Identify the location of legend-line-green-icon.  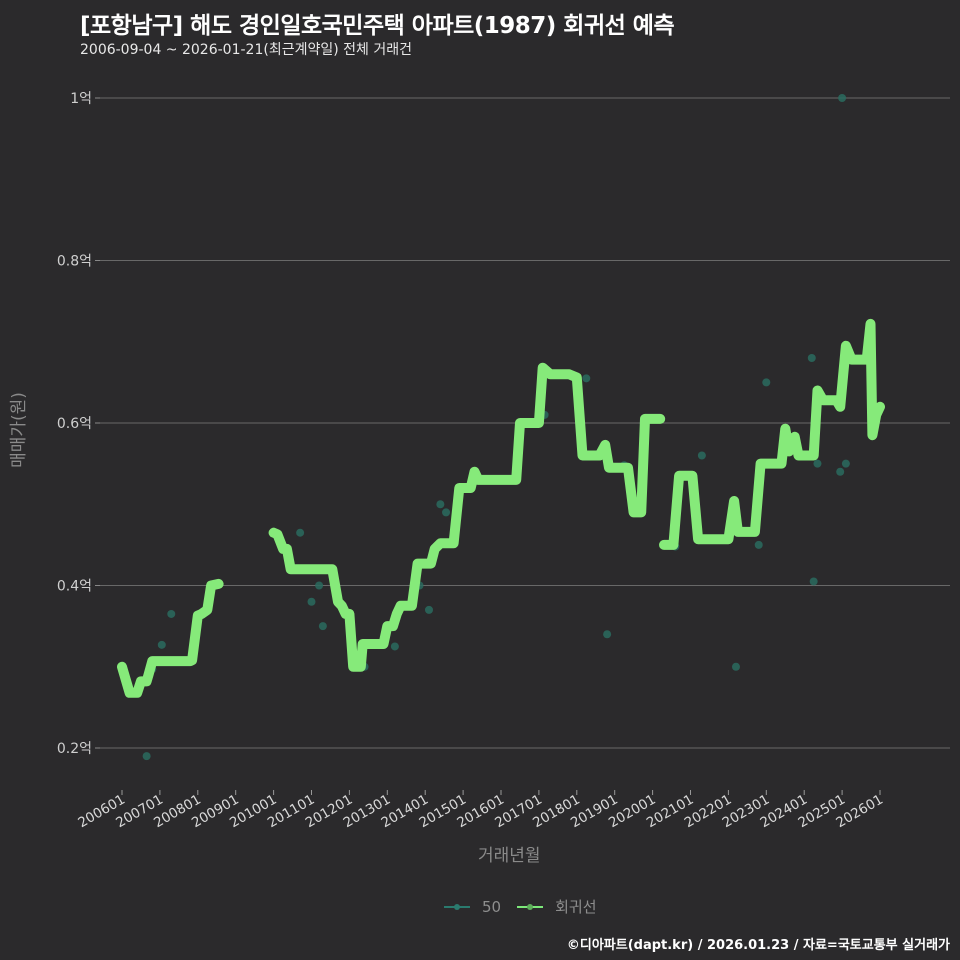
(530, 906).